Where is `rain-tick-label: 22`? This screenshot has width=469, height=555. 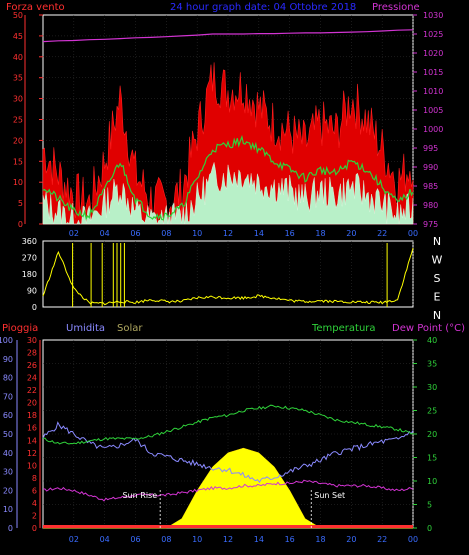
rain-tick-label: 22 is located at coordinates (32, 390).